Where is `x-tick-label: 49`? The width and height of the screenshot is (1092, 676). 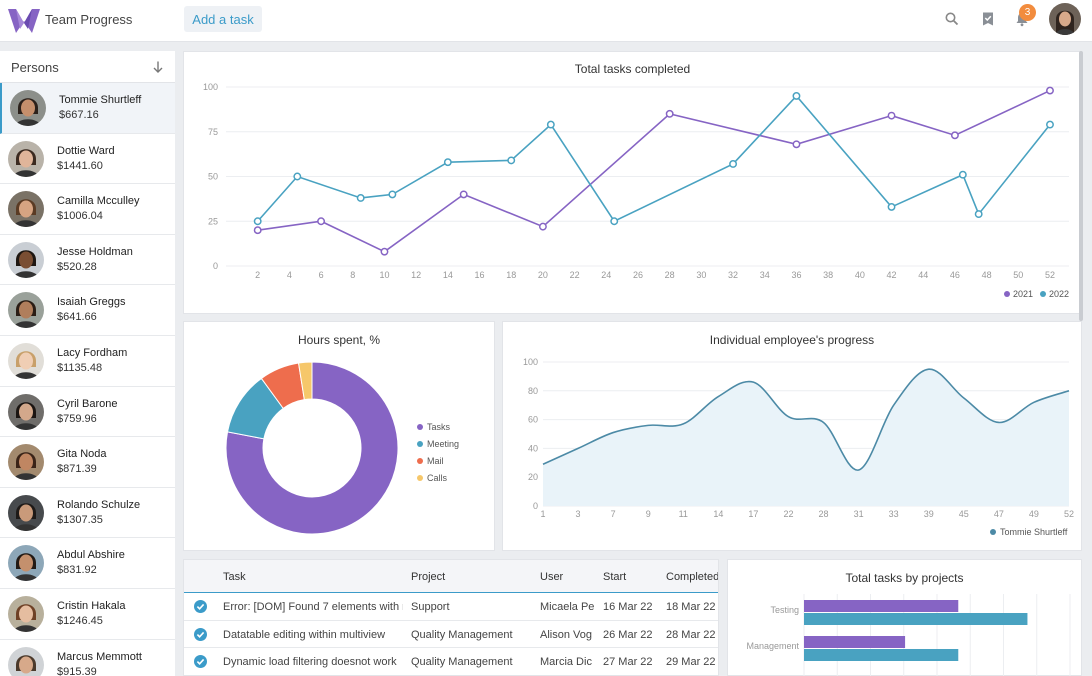 x-tick-label: 49 is located at coordinates (1034, 514).